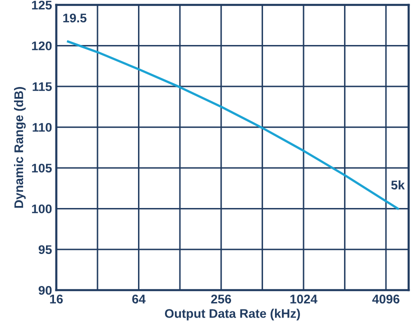  I want to click on y-tick-label: 115, so click(42, 87).